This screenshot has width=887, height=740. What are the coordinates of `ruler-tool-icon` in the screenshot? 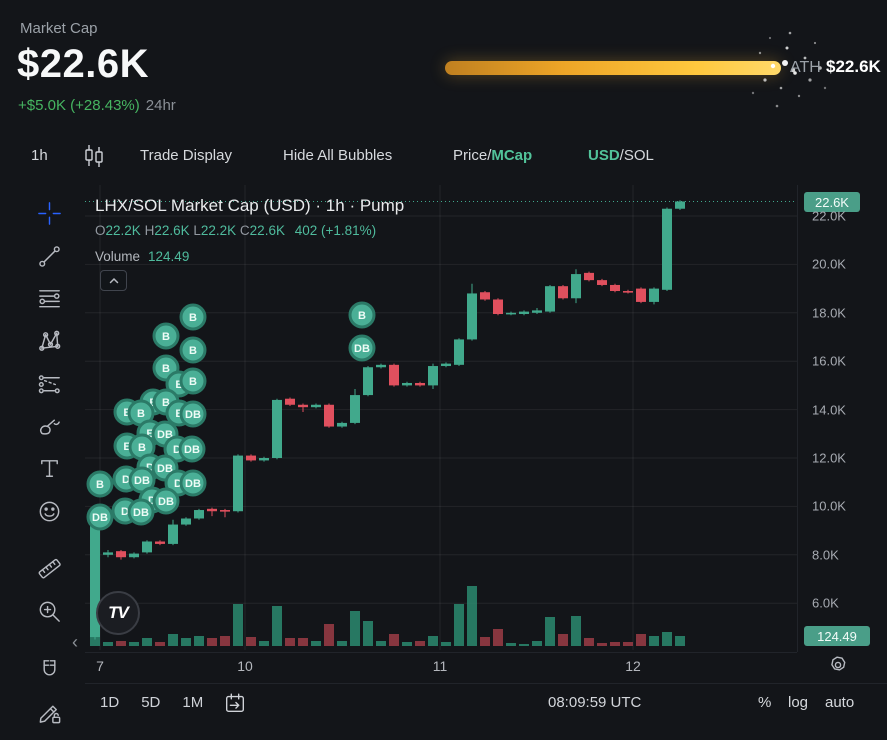 It's located at (49, 568).